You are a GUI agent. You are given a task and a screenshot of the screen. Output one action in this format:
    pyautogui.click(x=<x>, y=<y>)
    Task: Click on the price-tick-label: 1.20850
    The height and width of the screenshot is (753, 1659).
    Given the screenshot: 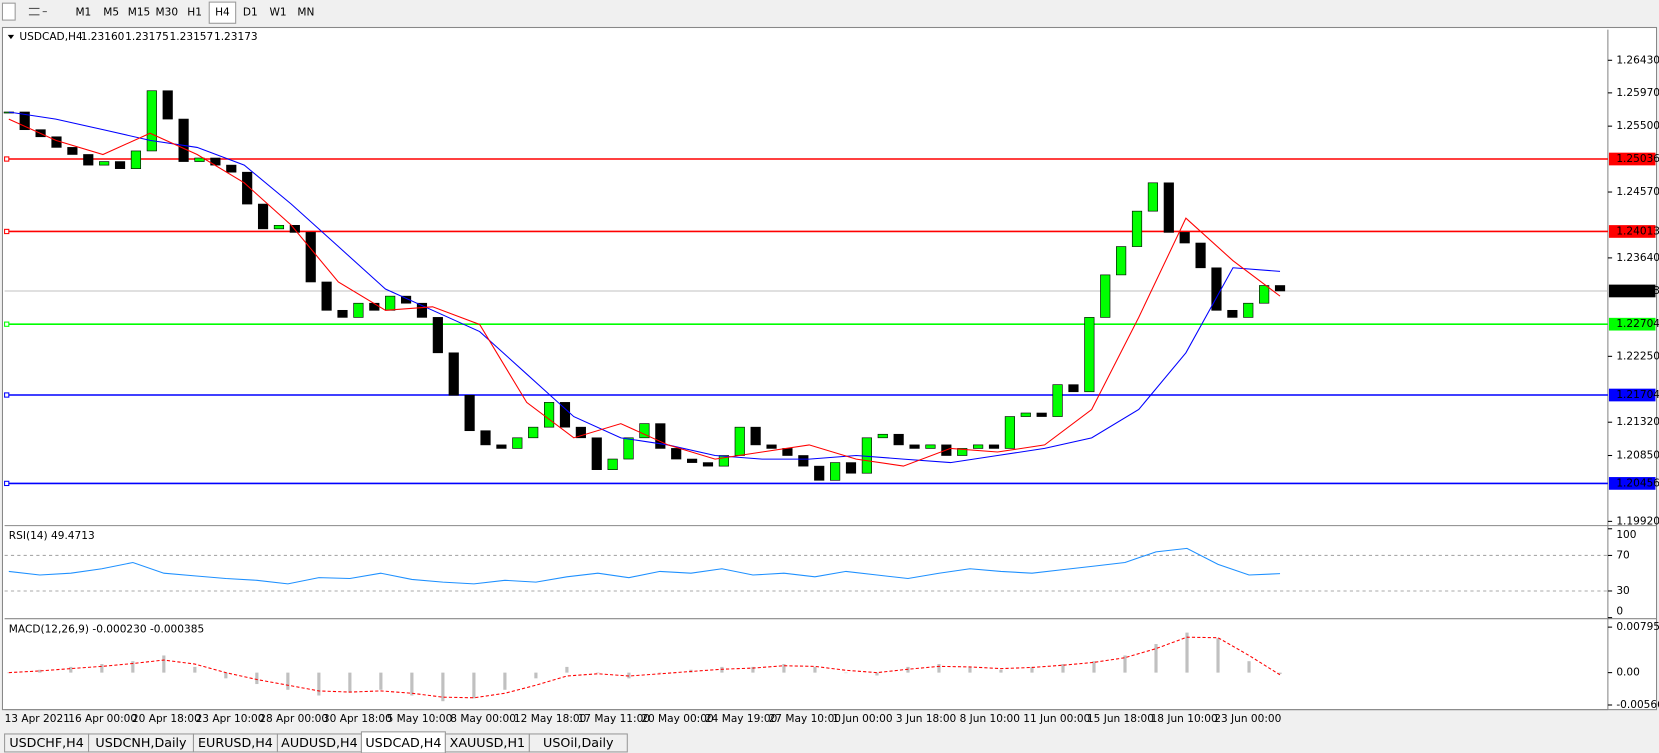 What is the action you would take?
    pyautogui.click(x=1637, y=456)
    